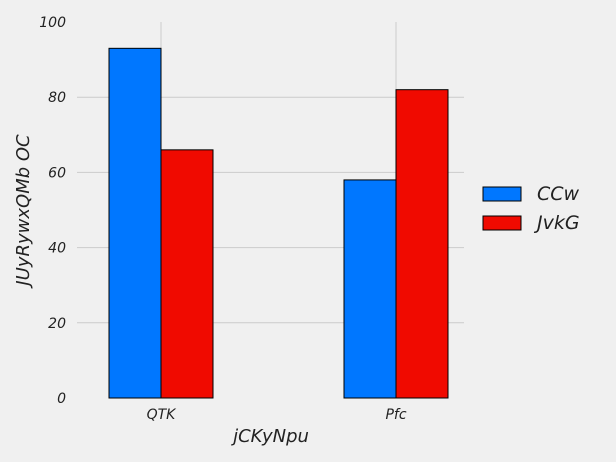  I want to click on y-tick-label-5: 100, so click(52, 23).